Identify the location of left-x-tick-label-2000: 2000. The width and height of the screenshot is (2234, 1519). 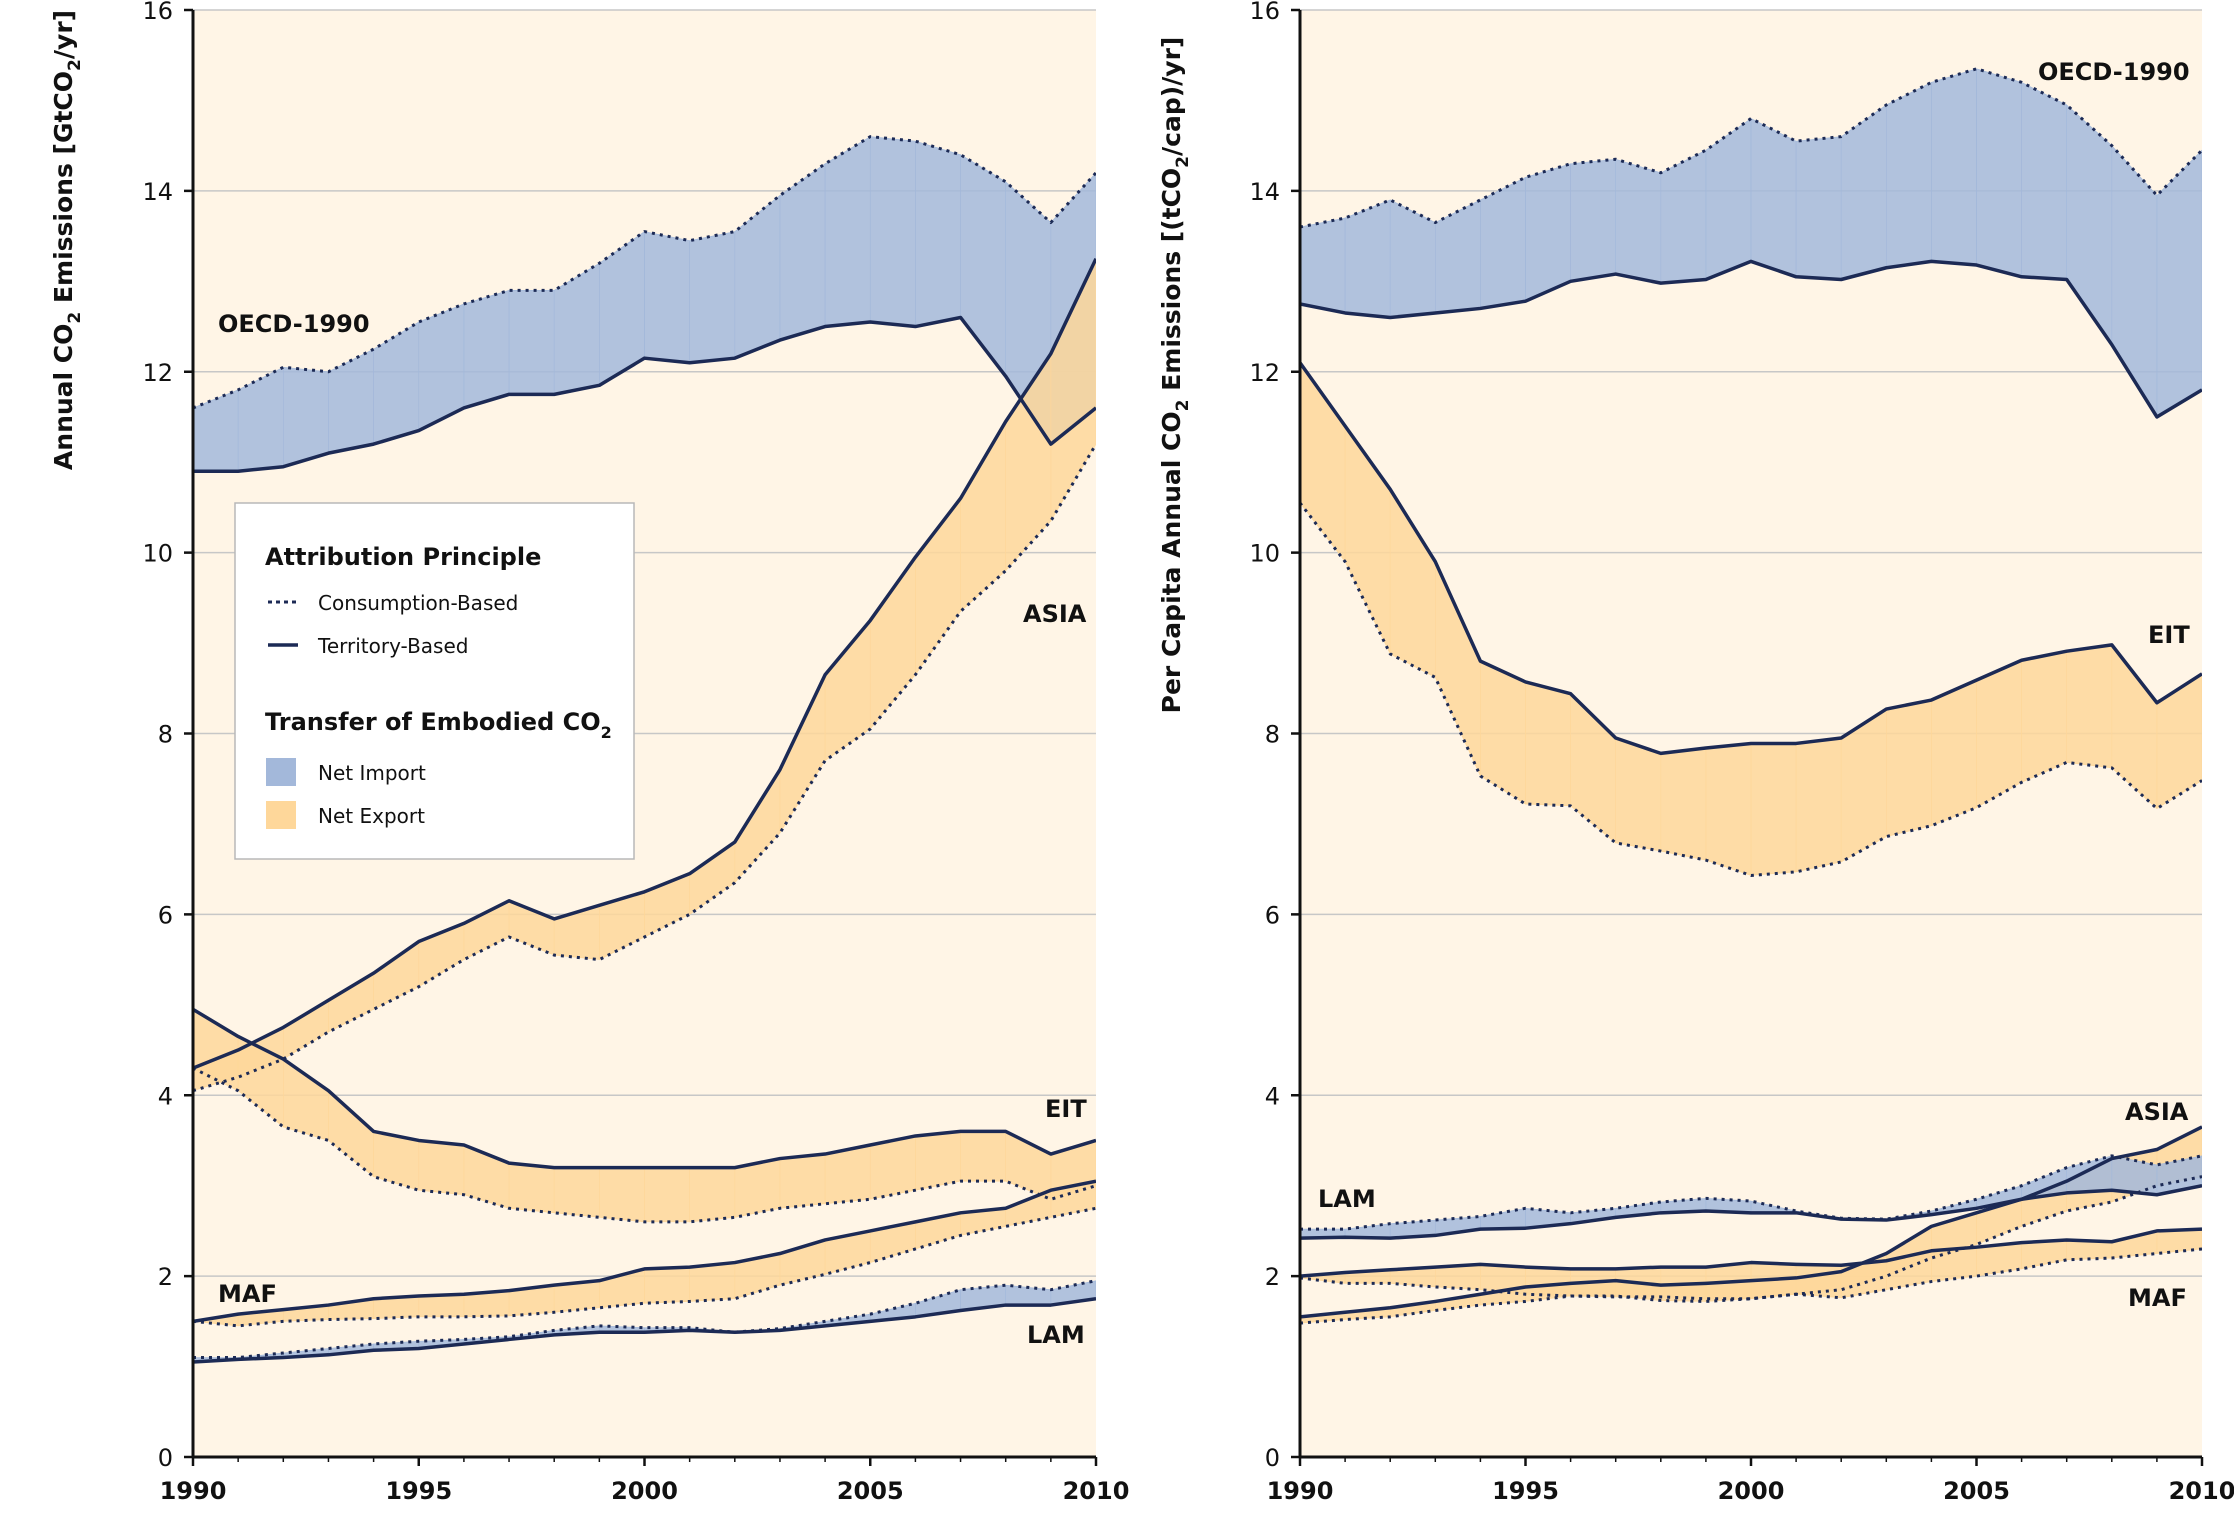
(644, 1491).